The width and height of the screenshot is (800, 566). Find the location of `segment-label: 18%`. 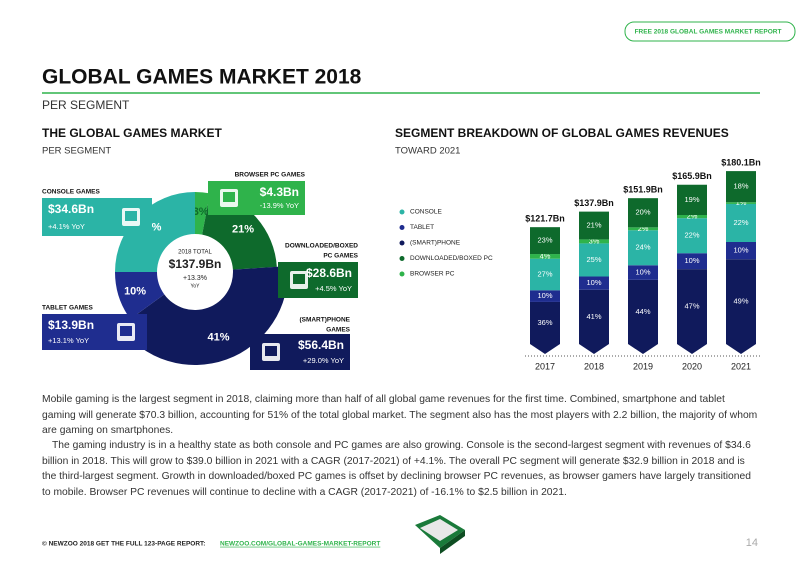

segment-label: 18% is located at coordinates (740, 186).